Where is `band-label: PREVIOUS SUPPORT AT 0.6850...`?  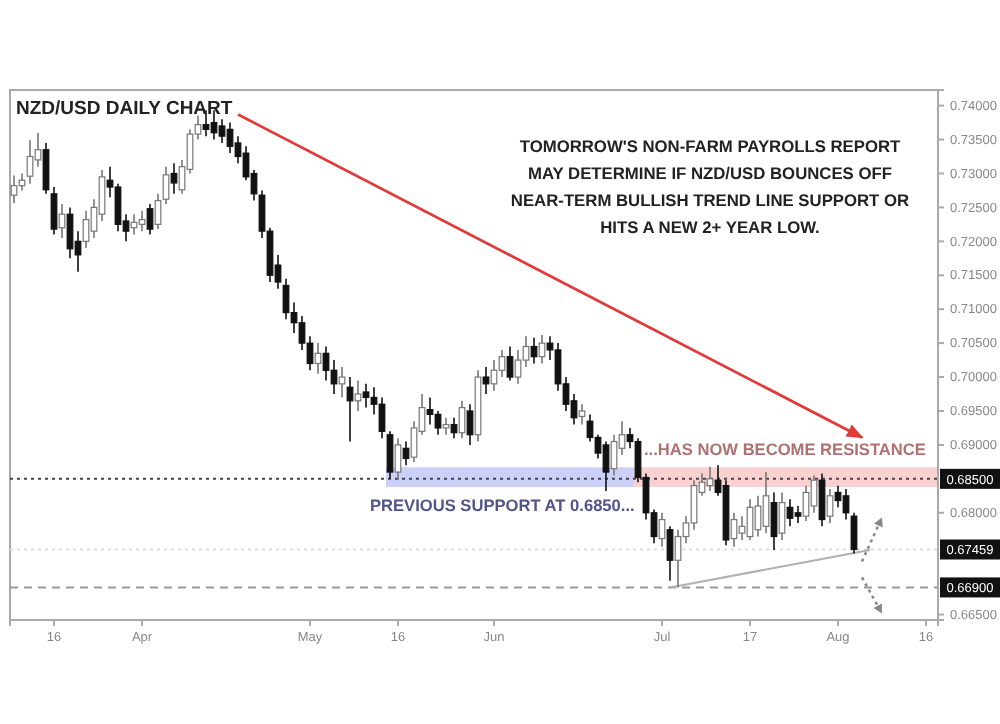 band-label: PREVIOUS SUPPORT AT 0.6850... is located at coordinates (502, 504).